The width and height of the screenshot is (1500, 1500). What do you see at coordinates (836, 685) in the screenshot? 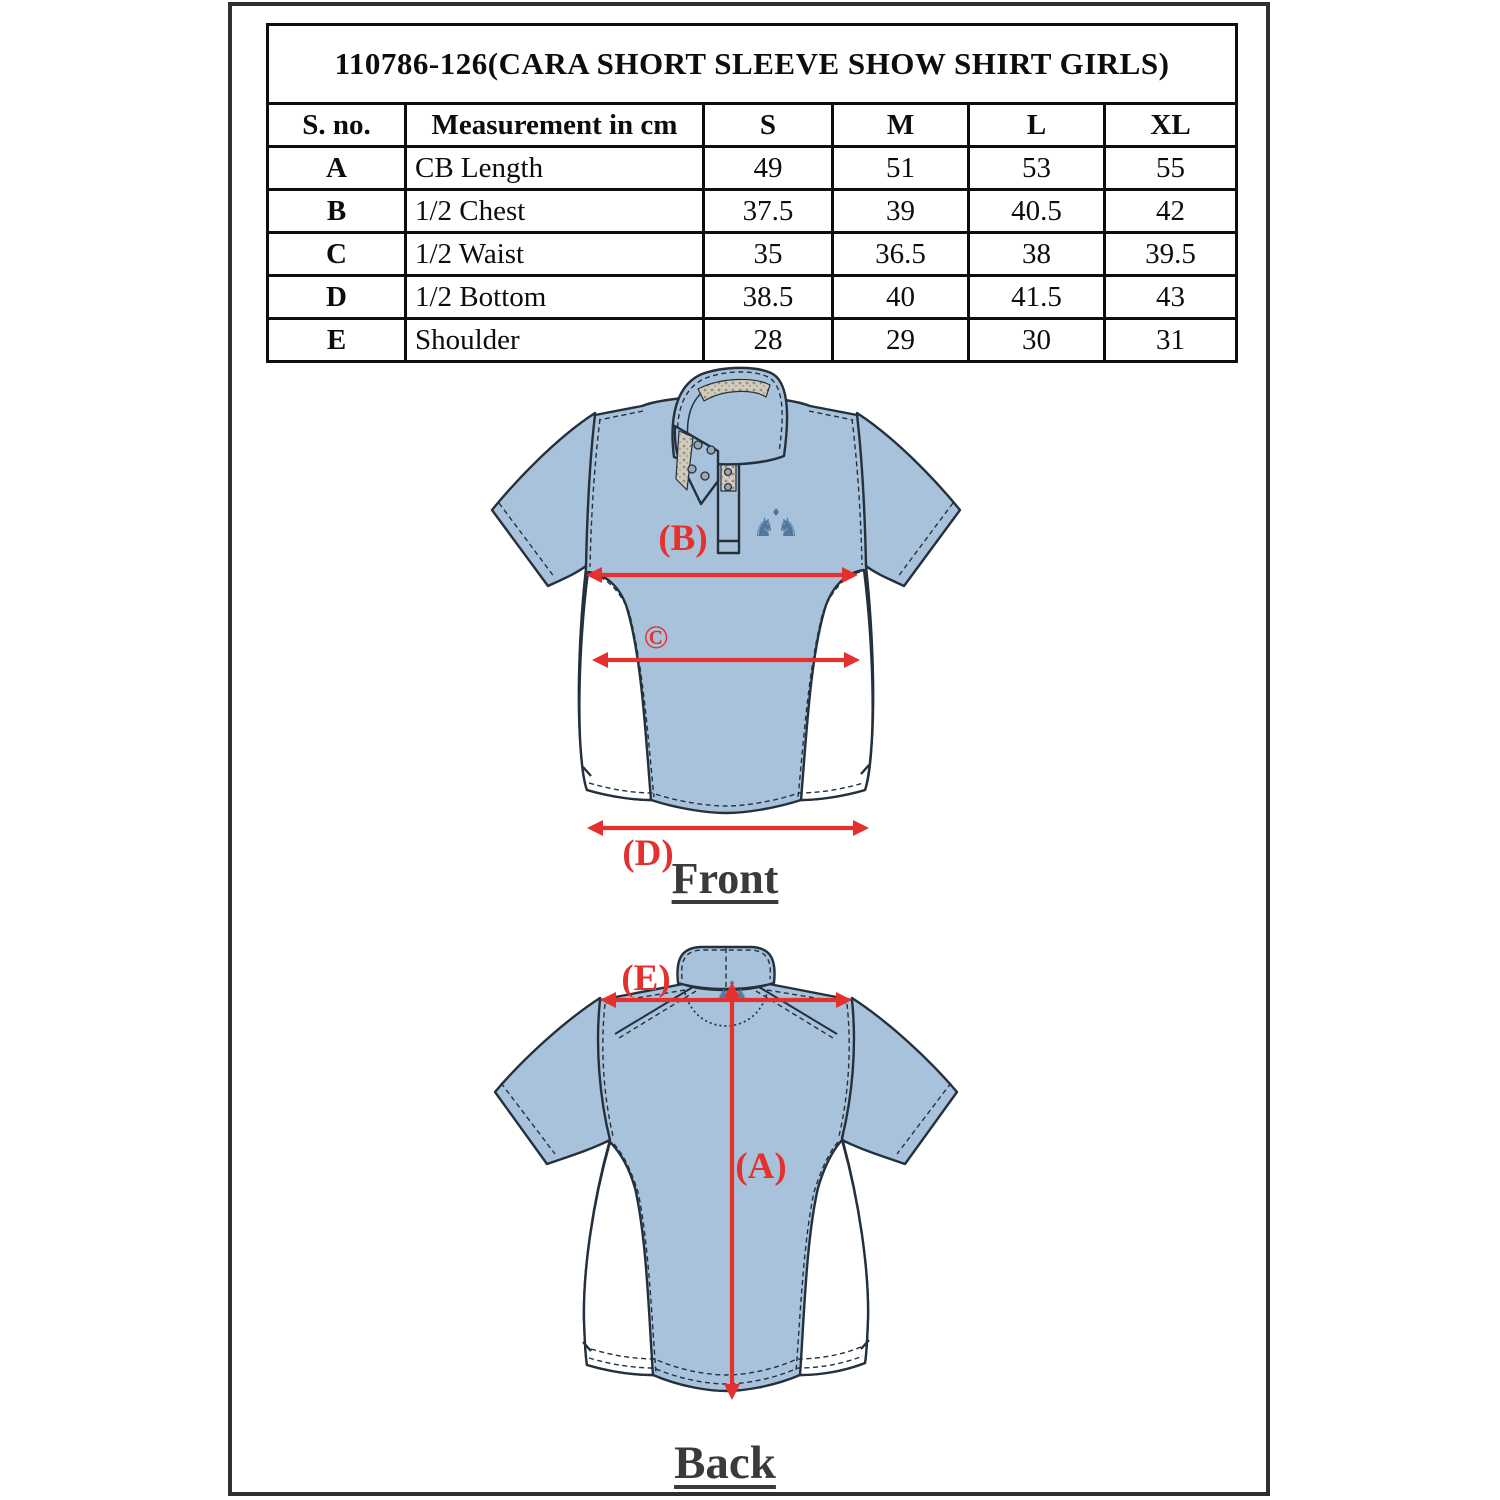
I see `front-right-side-panel` at bounding box center [836, 685].